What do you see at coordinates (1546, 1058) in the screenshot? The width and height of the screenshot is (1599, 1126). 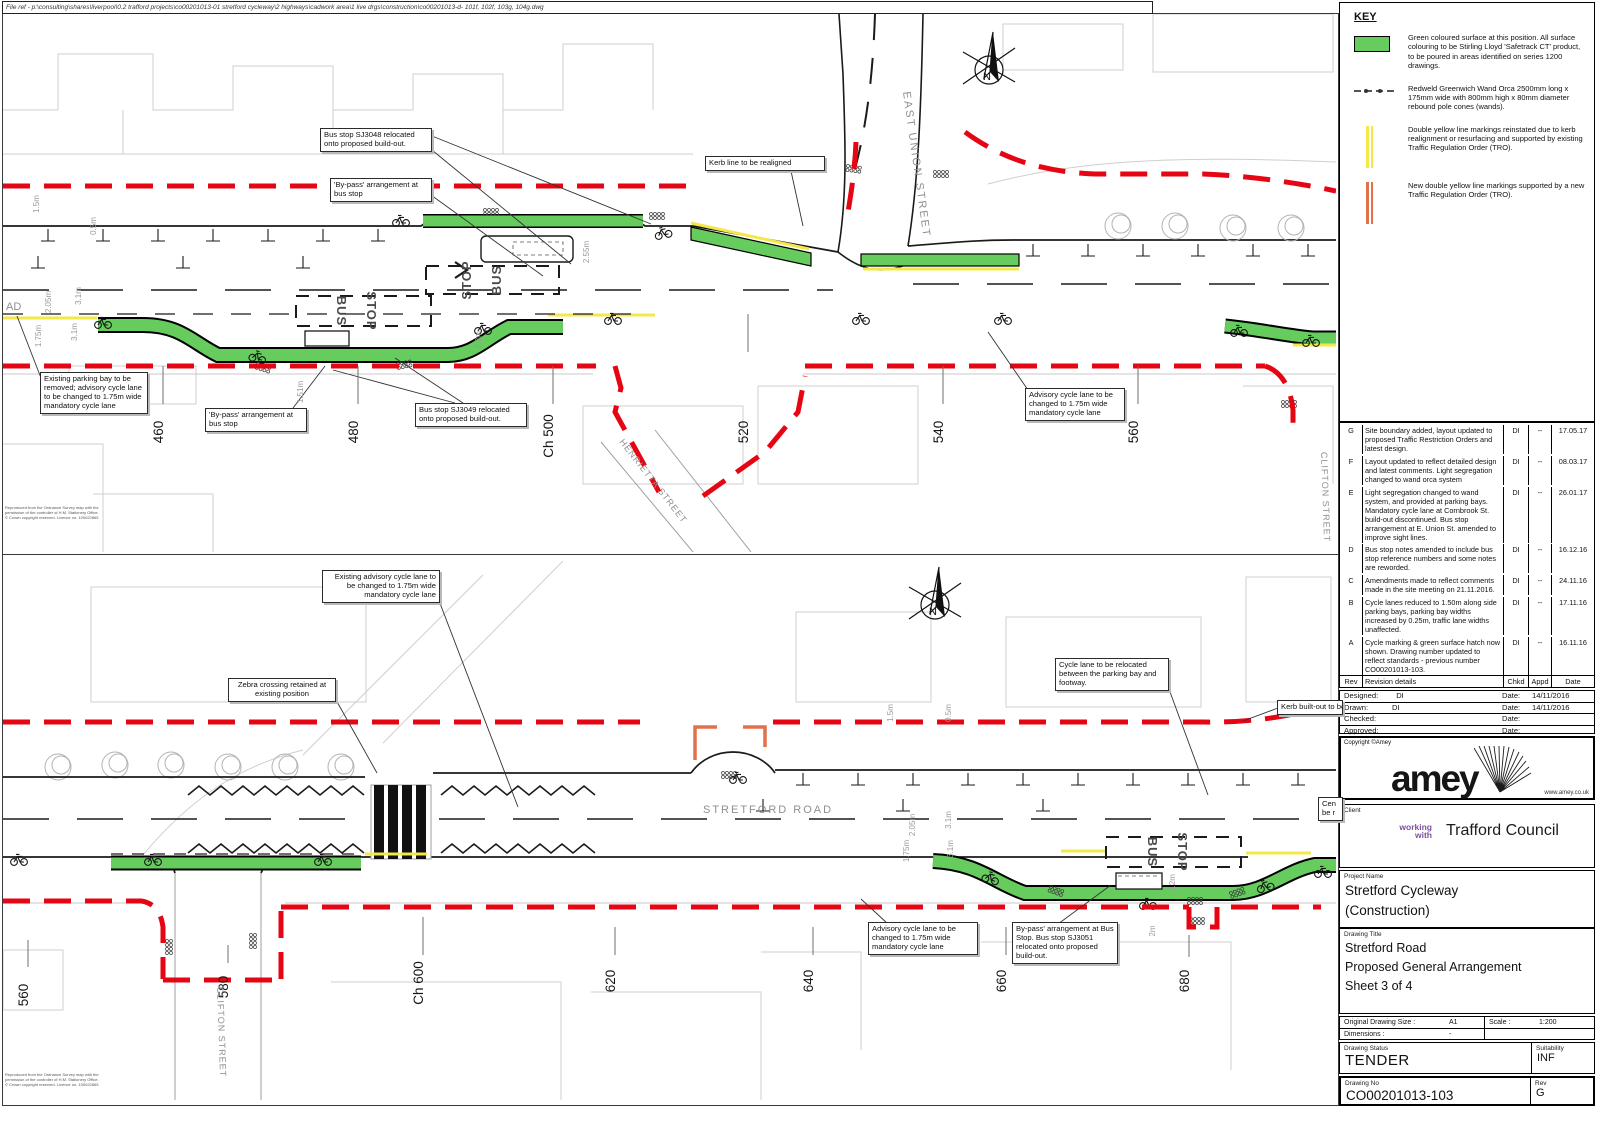 I see `suitability-value: INF` at bounding box center [1546, 1058].